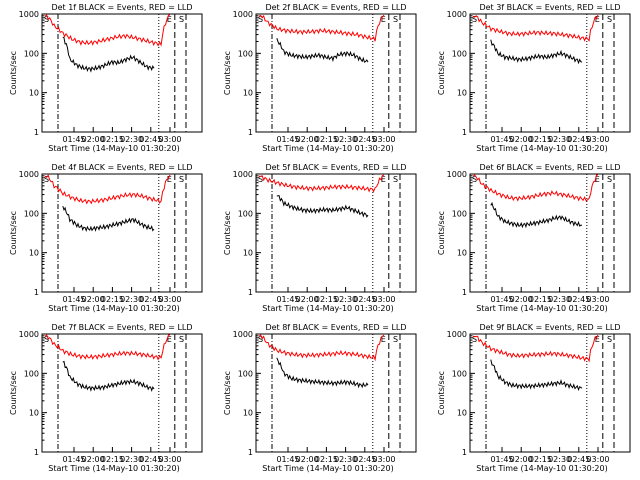 This screenshot has width=640, height=480. Describe the element at coordinates (335, 327) in the screenshot. I see `chart-title: Det 8f BLACK = Events, RED = LLD` at that location.